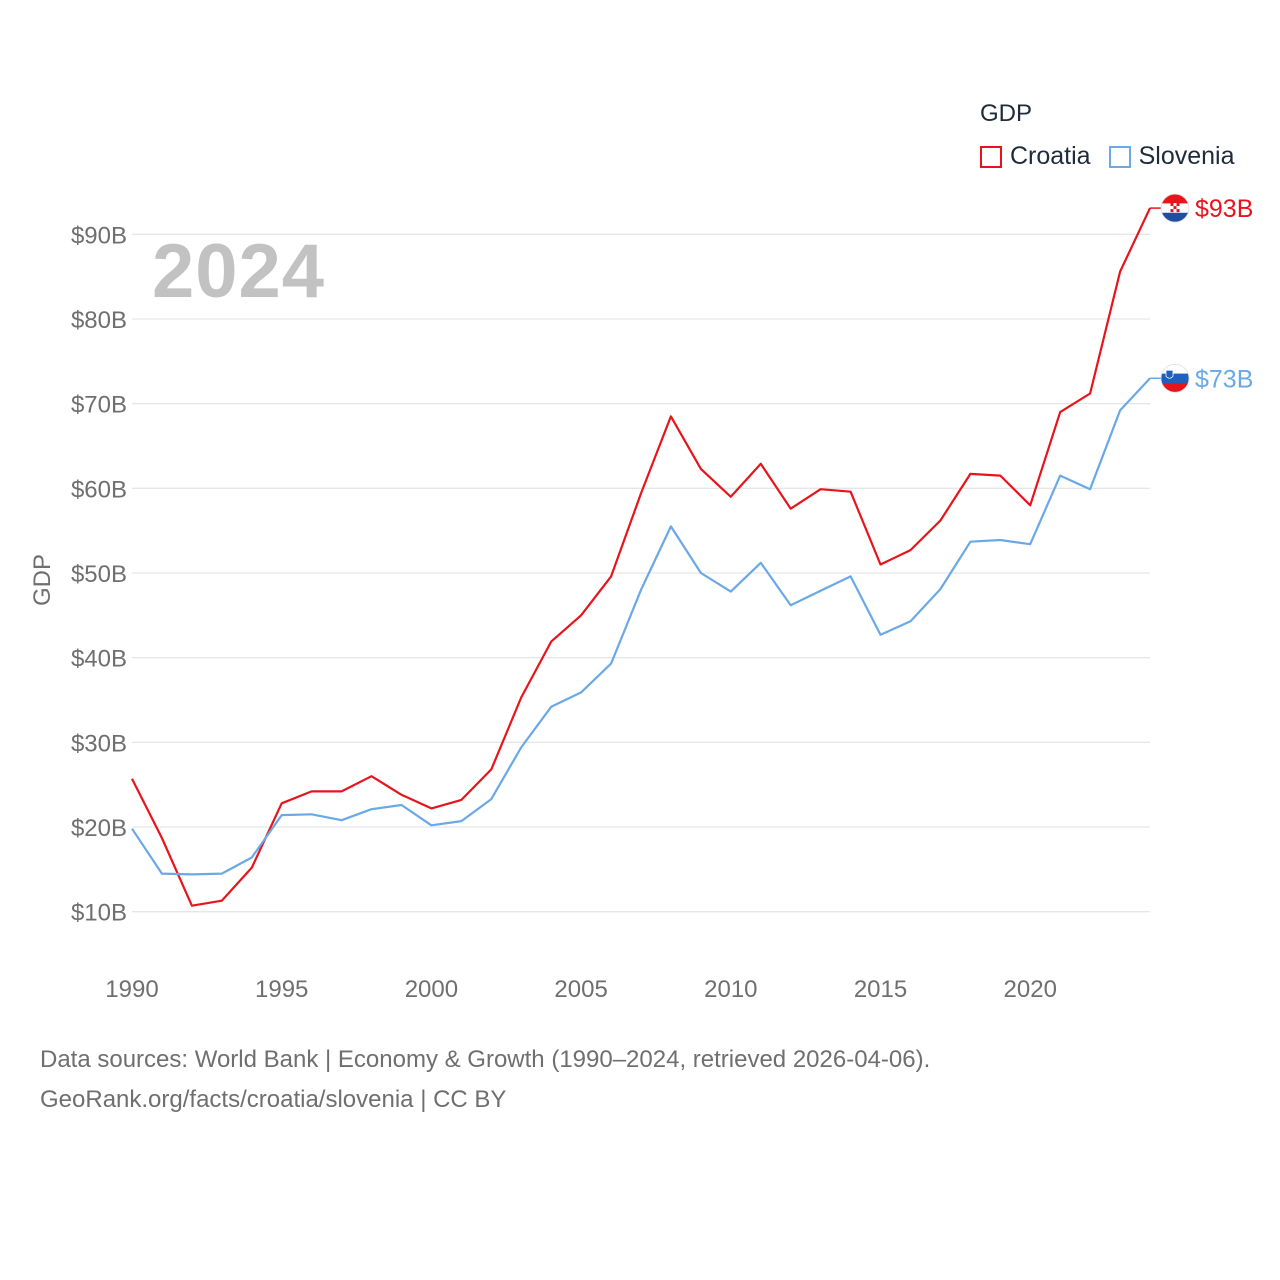 This screenshot has width=1280, height=1280. I want to click on x-tick-label: 1995, so click(281, 989).